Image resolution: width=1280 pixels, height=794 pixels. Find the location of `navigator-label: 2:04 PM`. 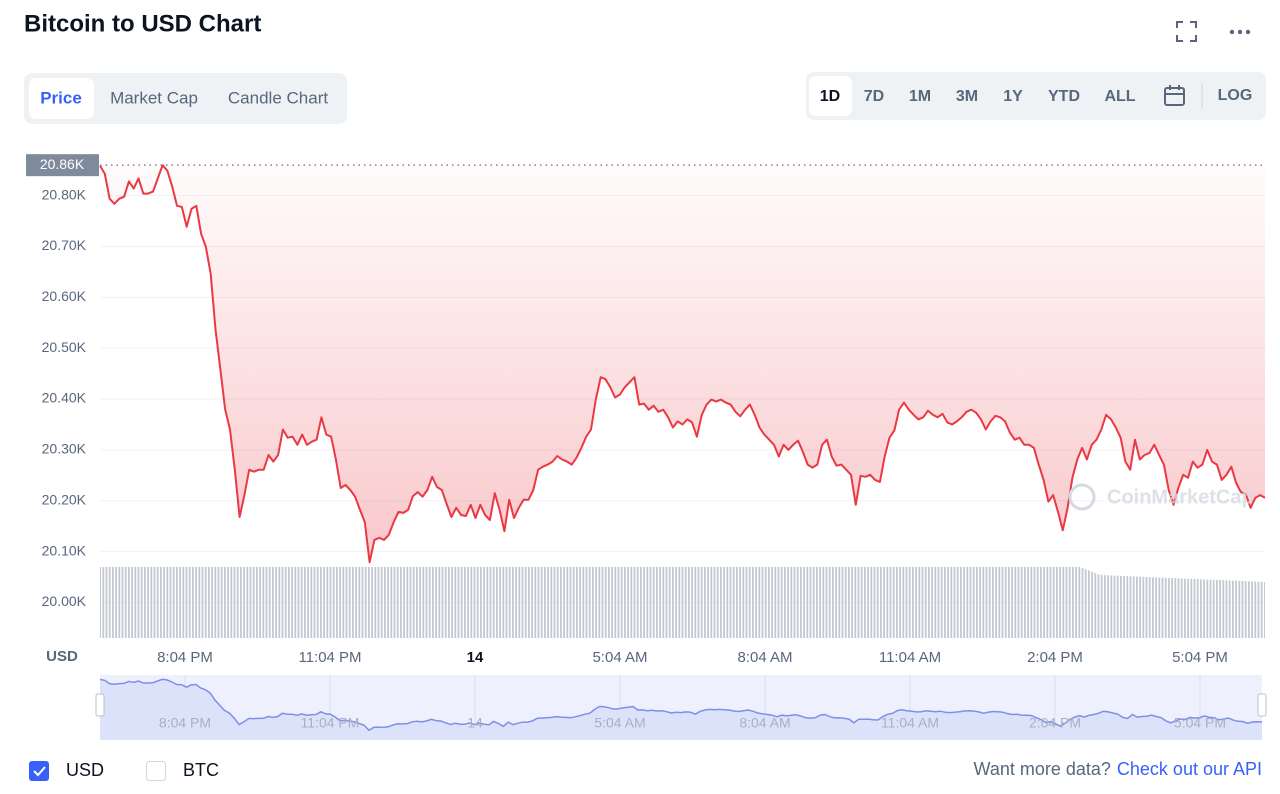

navigator-label: 2:04 PM is located at coordinates (1055, 723).